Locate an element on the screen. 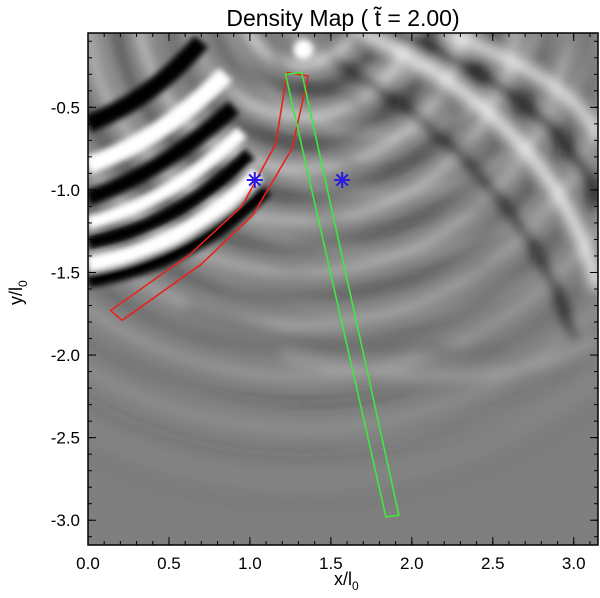  source-spot is located at coordinates (303, 49).